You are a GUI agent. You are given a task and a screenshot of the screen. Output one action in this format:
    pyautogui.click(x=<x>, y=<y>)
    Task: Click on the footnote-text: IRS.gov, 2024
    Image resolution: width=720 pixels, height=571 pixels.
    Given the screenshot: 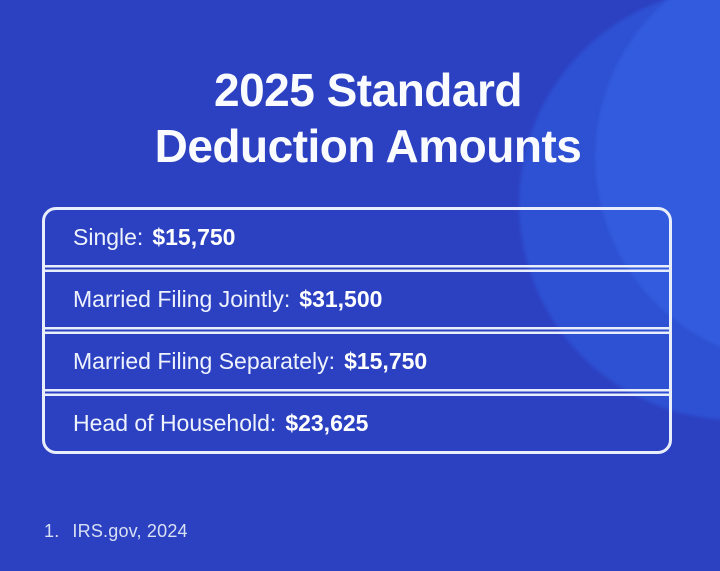 What is the action you would take?
    pyautogui.click(x=130, y=531)
    